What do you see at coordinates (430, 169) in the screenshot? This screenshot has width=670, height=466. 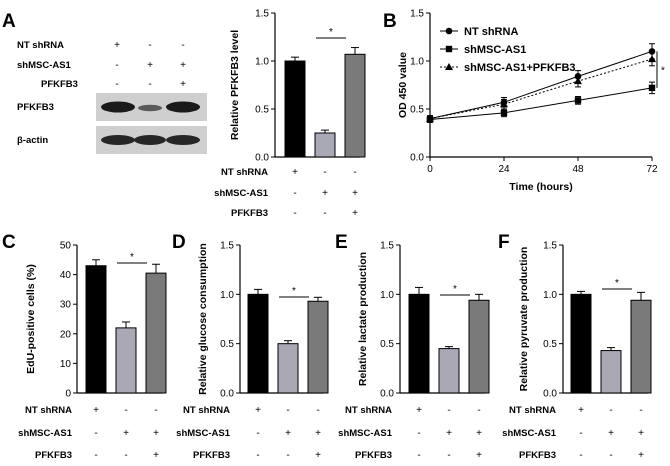 I see `x-tick-label: 0` at bounding box center [430, 169].